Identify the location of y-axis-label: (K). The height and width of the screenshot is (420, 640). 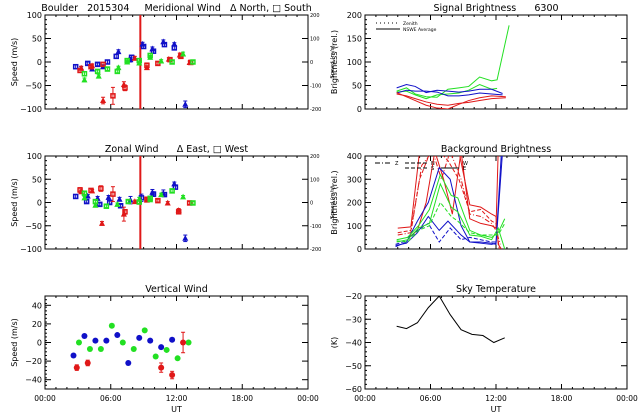
(334, 343).